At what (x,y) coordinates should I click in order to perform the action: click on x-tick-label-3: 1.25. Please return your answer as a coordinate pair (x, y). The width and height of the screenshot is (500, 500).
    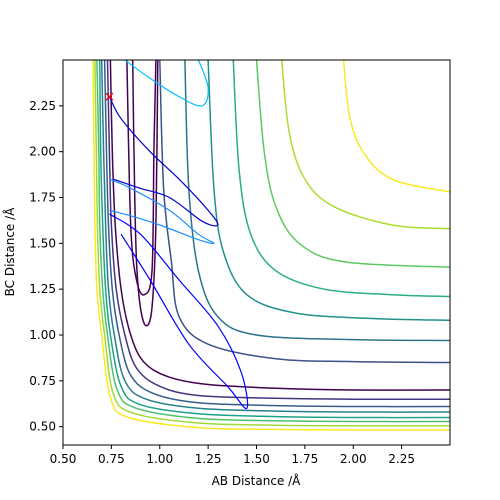
    Looking at the image, I should click on (208, 459).